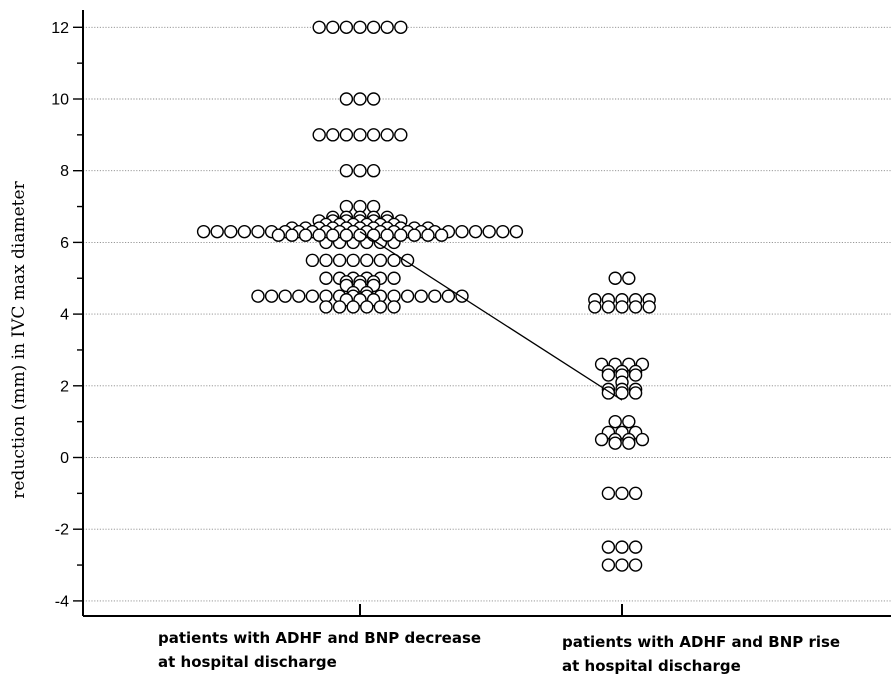 The width and height of the screenshot is (891, 678). Describe the element at coordinates (60, 28) in the screenshot. I see `y-tick-label: 12` at that location.